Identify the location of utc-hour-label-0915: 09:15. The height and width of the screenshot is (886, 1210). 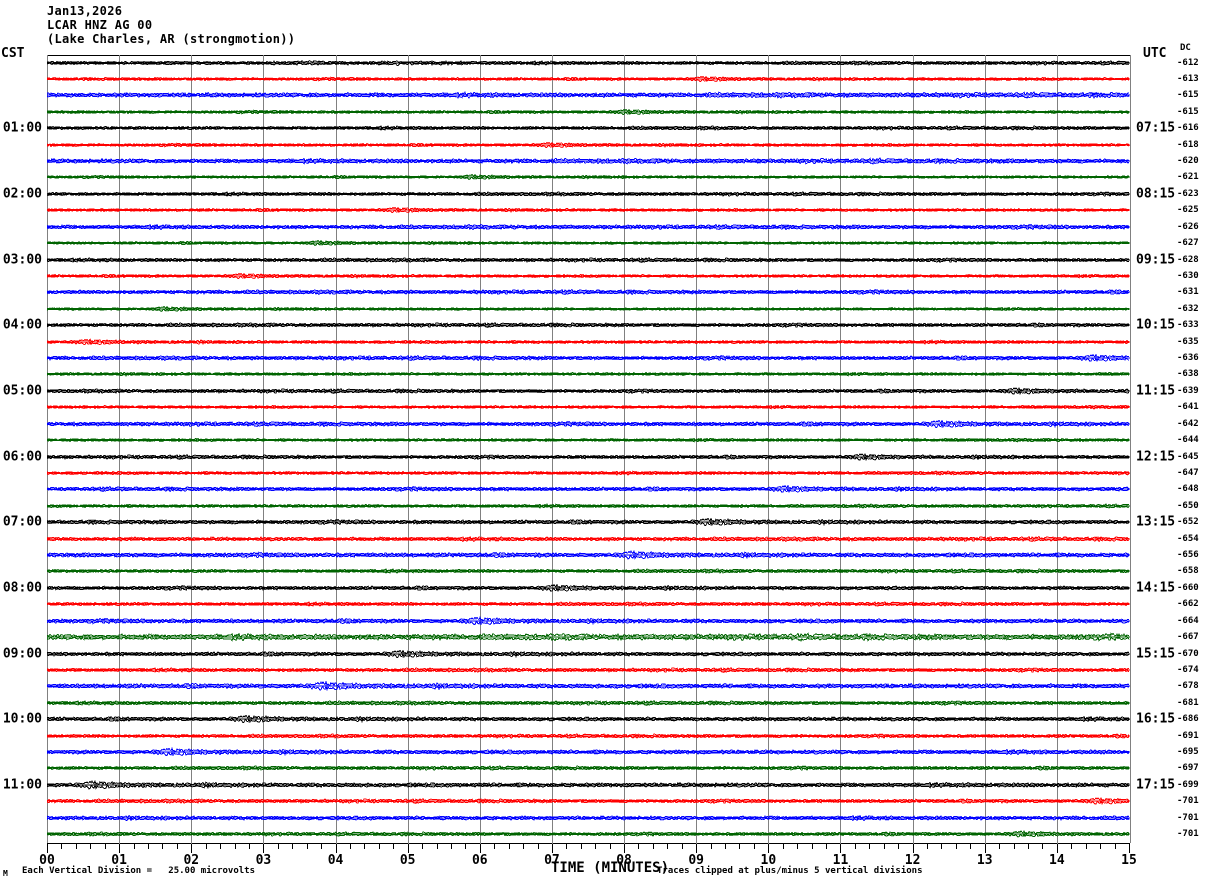
(1156, 259).